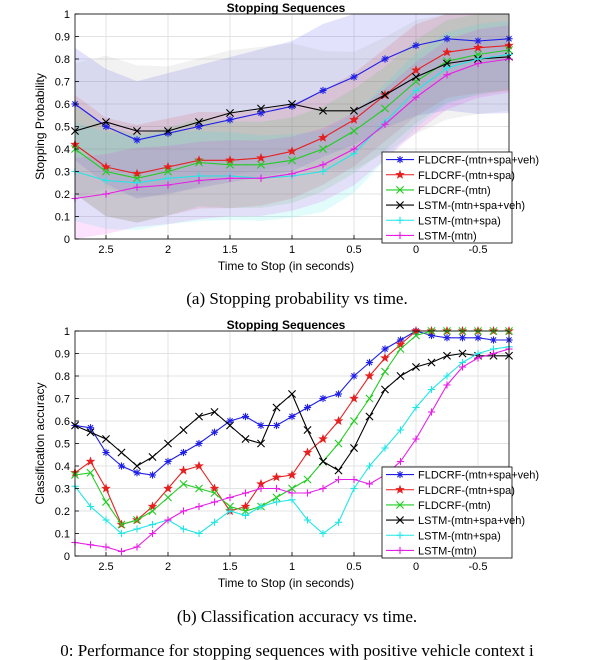  What do you see at coordinates (121, 452) in the screenshot?
I see `data-point-s3-3-stroke` at bounding box center [121, 452].